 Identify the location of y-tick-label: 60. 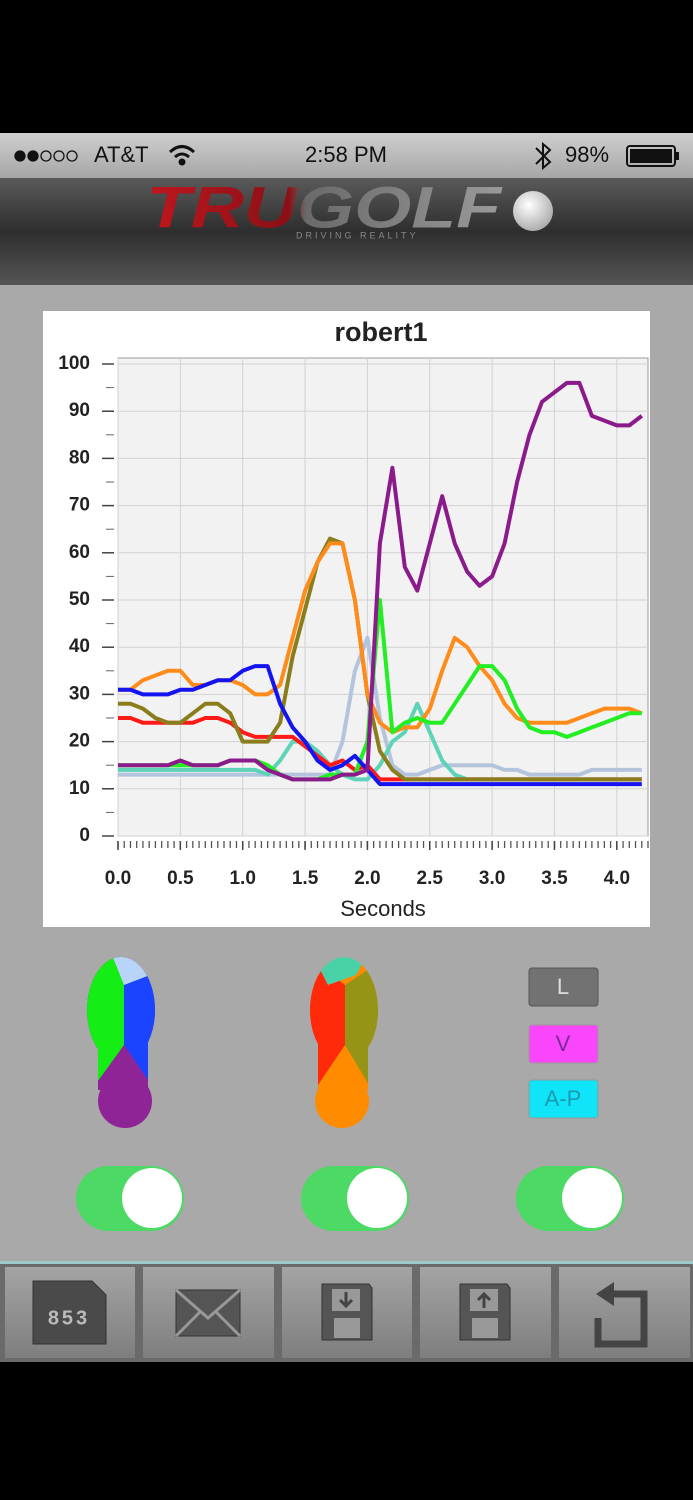
(79, 552).